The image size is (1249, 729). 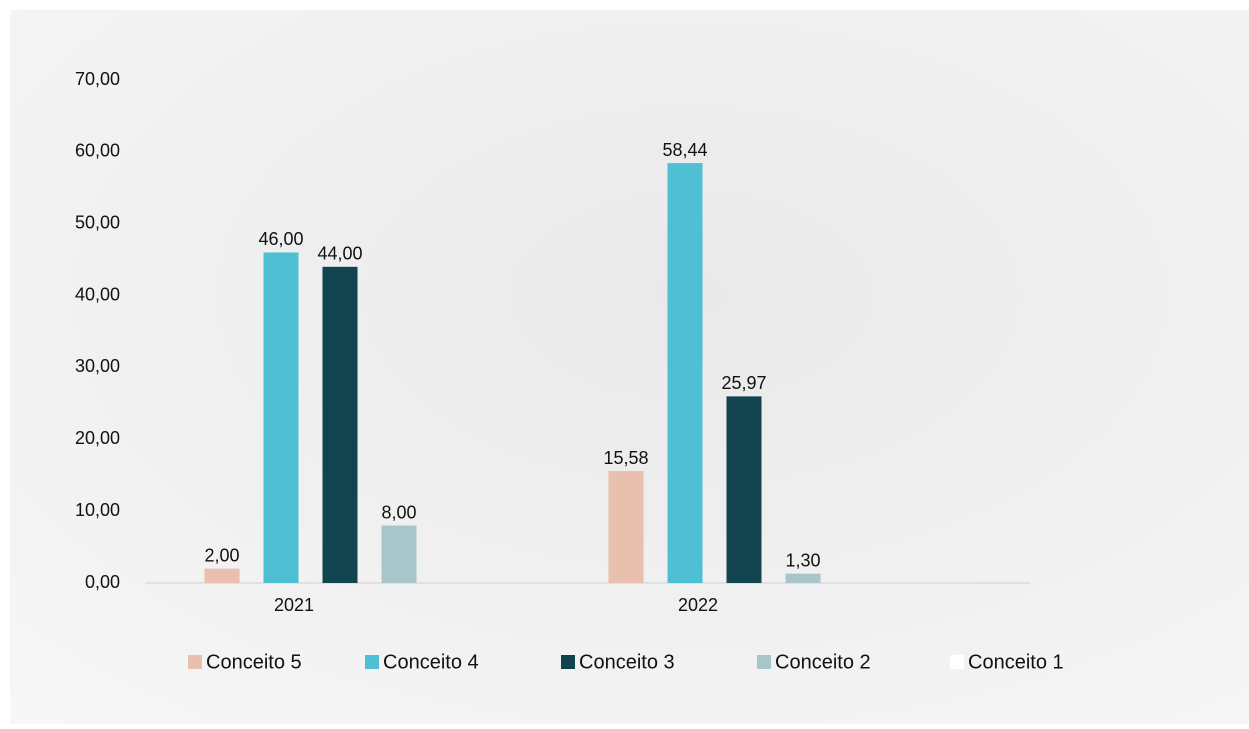 What do you see at coordinates (625, 458) in the screenshot?
I see `data-label: 15,58` at bounding box center [625, 458].